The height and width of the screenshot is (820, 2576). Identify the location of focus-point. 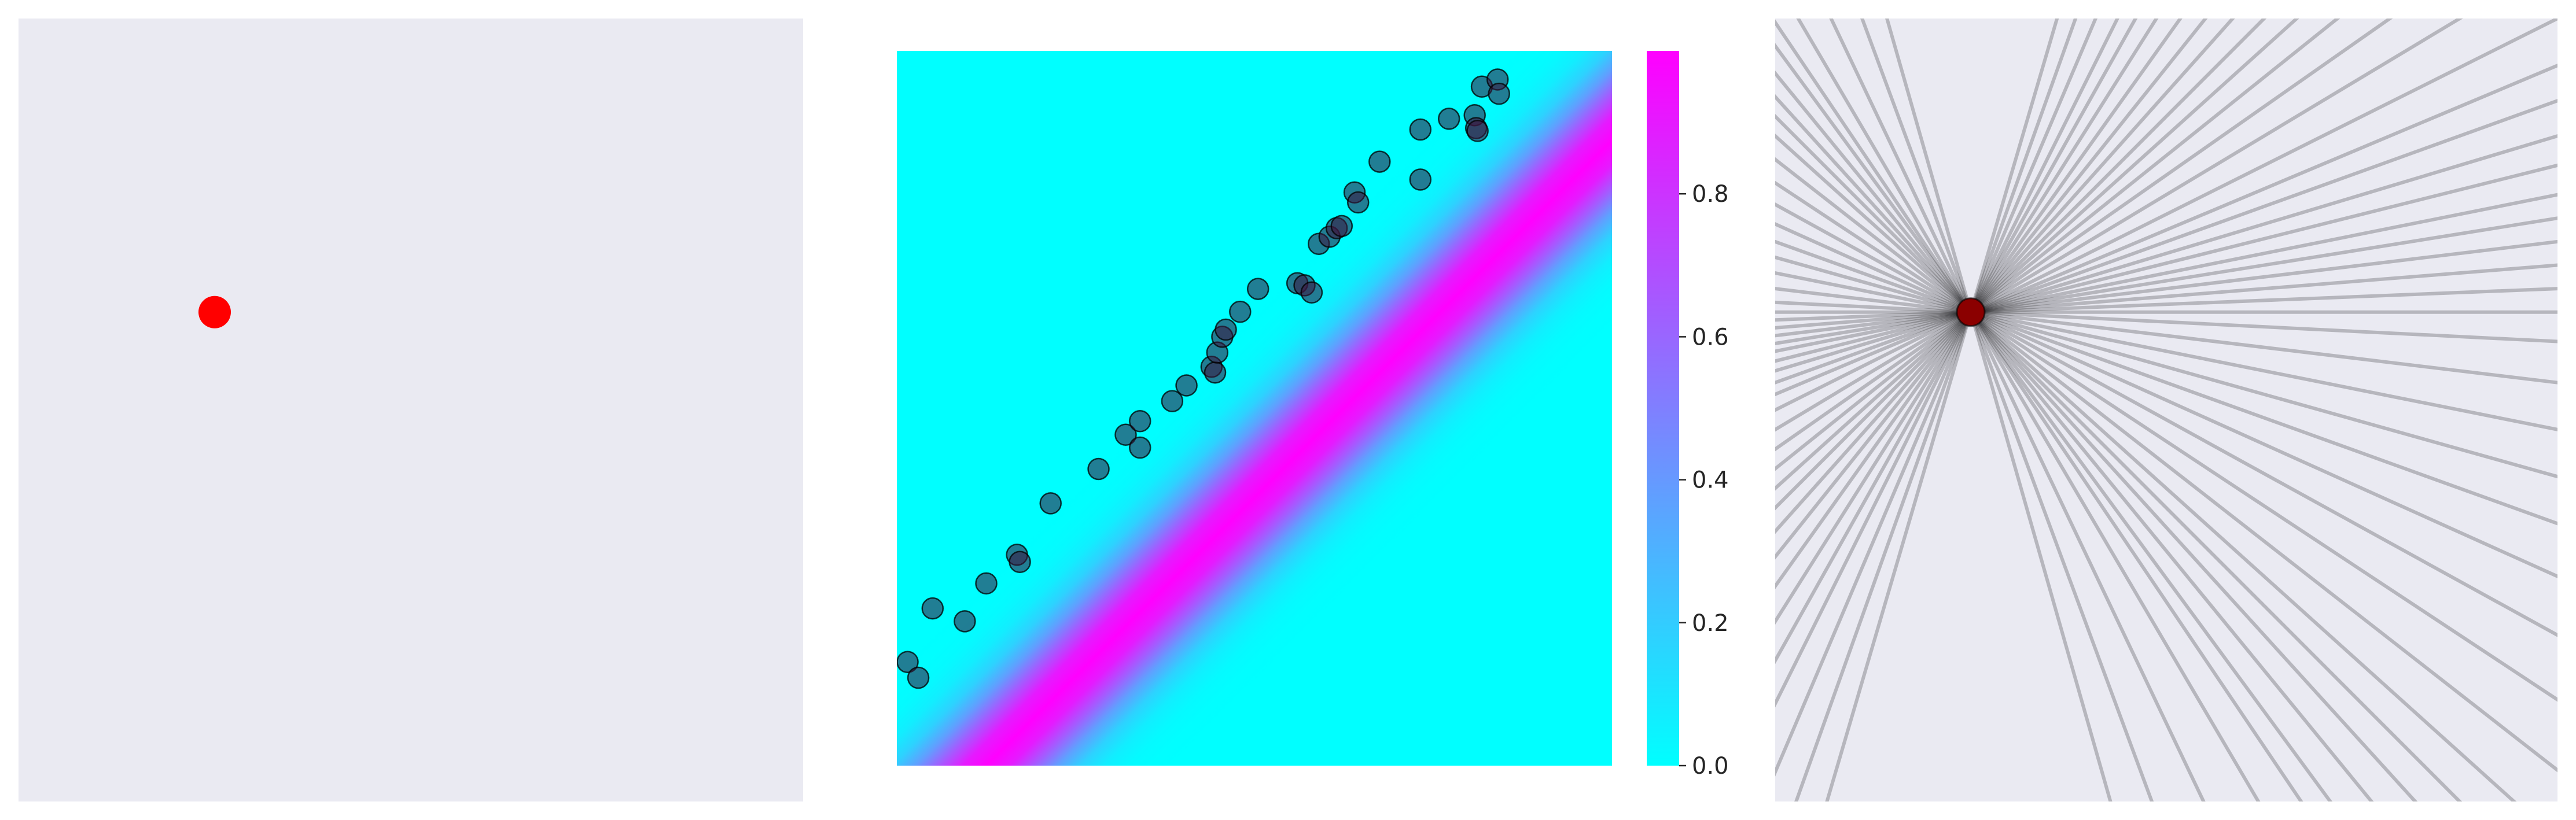
(1971, 312).